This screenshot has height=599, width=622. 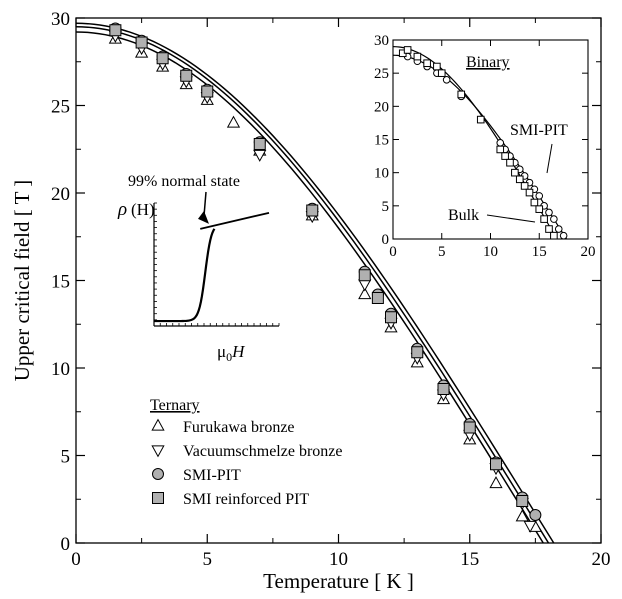 I want to click on binary-inset-pointer-bulk, so click(x=511, y=218).